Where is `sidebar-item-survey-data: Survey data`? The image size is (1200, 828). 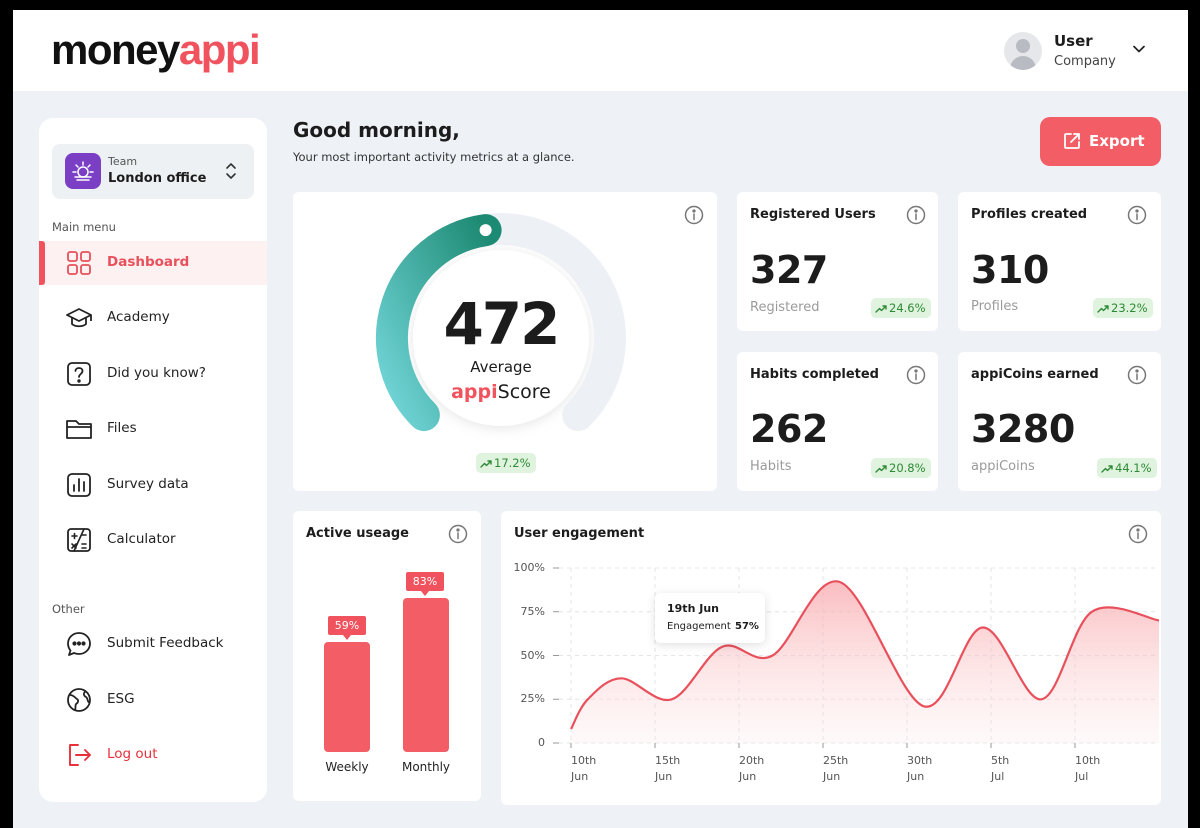
sidebar-item-survey-data: Survey data is located at coordinates (153, 485).